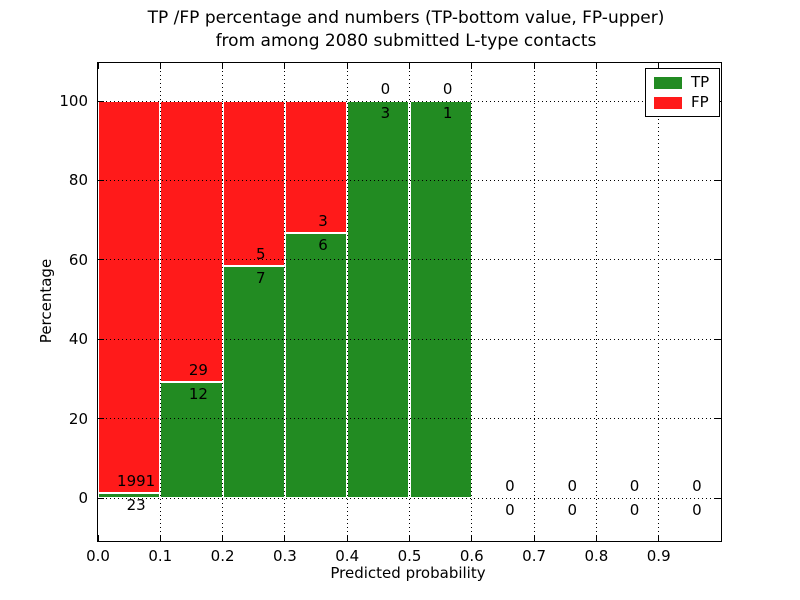  I want to click on fp-count-label: 1991, so click(136, 481).